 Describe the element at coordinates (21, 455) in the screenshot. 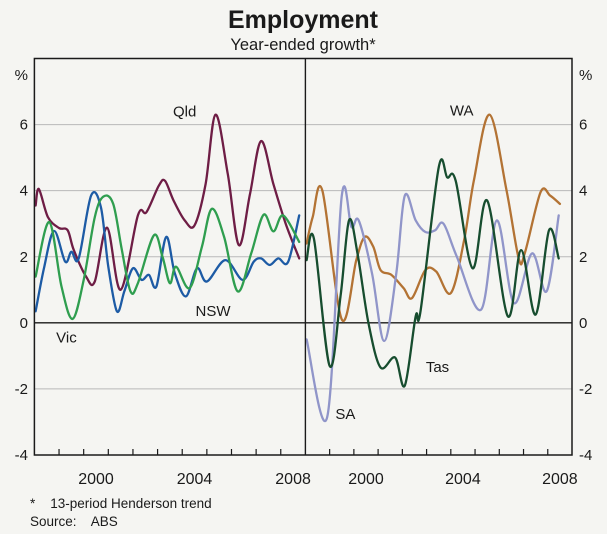

I see `y-tick-label-left--4: -4` at that location.